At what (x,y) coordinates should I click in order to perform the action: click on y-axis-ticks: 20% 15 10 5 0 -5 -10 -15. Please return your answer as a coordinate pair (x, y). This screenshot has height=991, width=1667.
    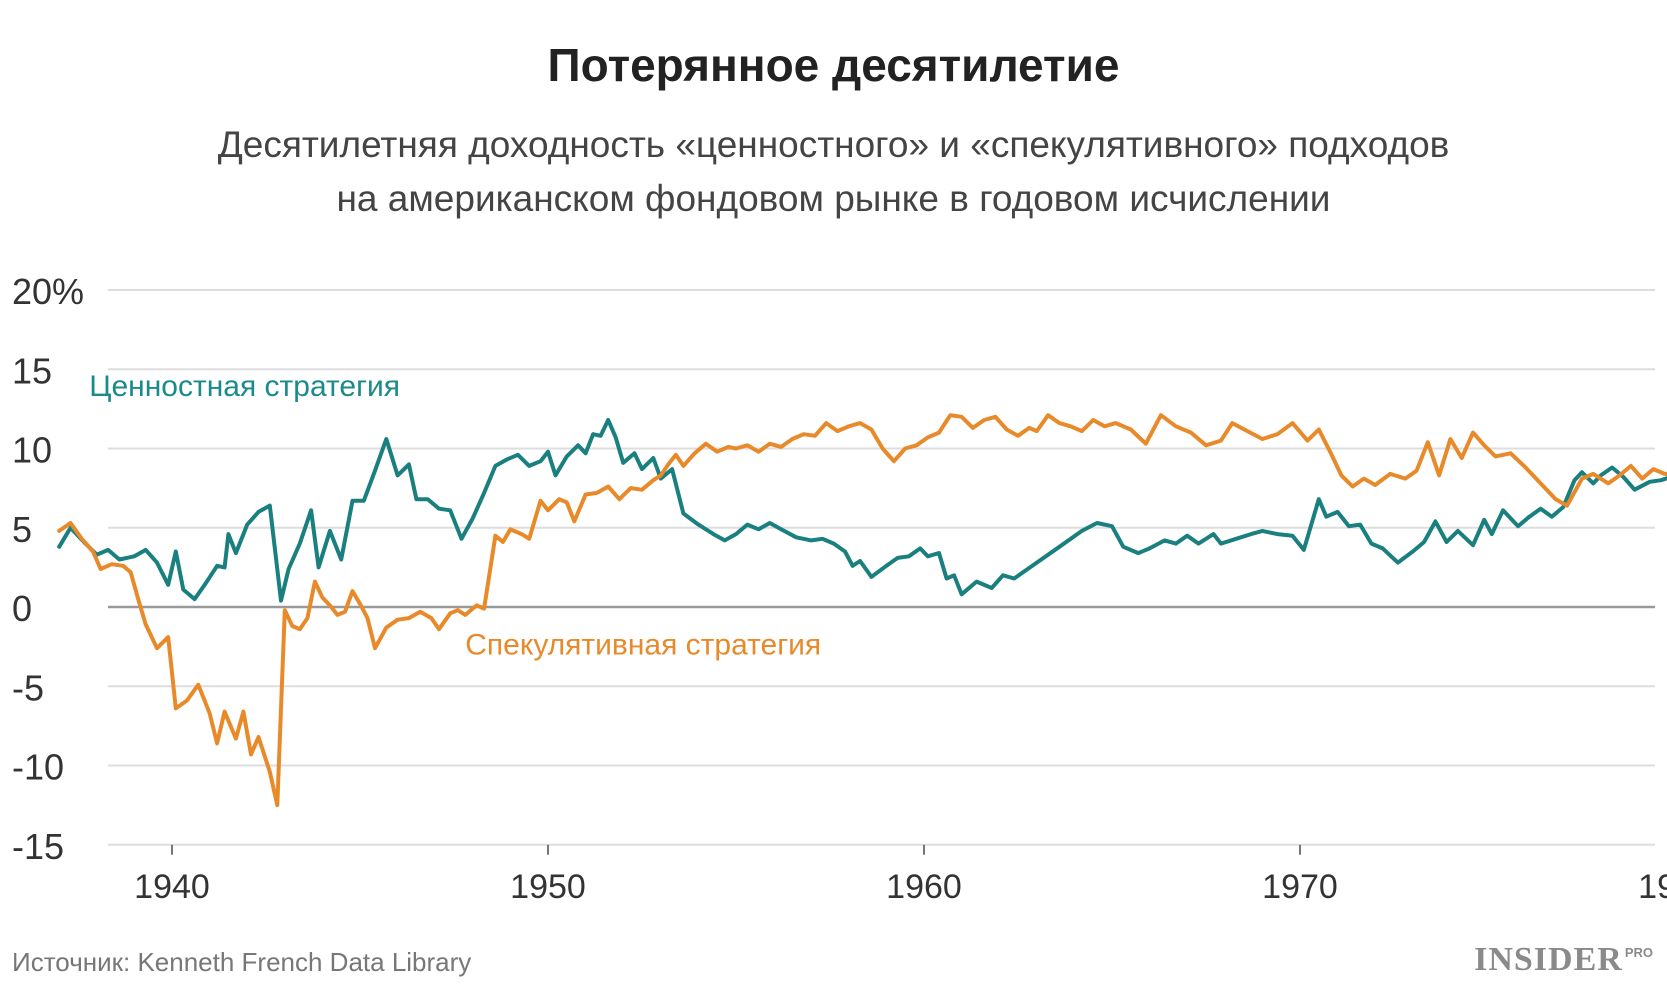
    Looking at the image, I should click on (48, 569).